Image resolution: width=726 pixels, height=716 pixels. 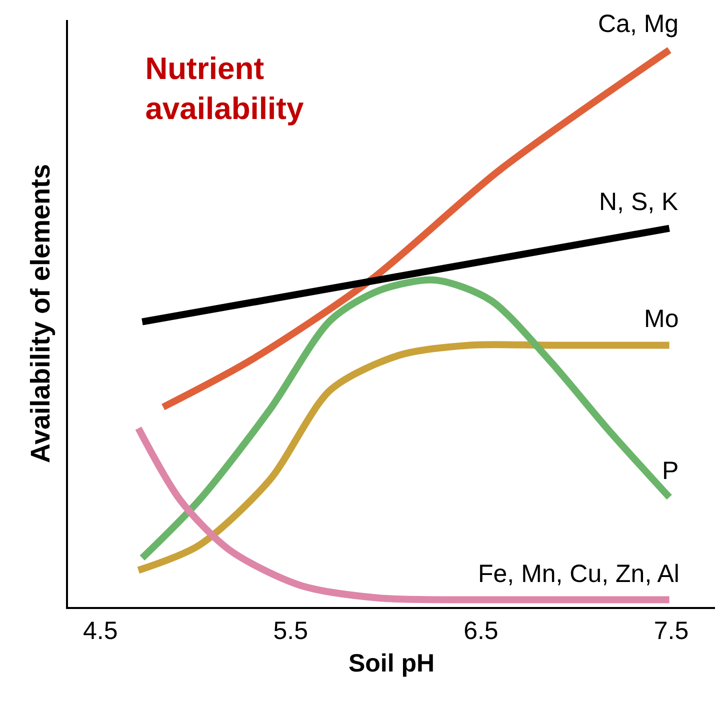 What do you see at coordinates (670, 471) in the screenshot?
I see `series-label: P` at bounding box center [670, 471].